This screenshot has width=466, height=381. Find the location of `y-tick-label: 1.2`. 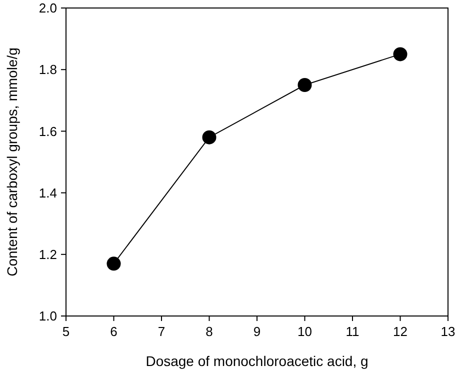

y-tick-label: 1.2 is located at coordinates (47, 254).